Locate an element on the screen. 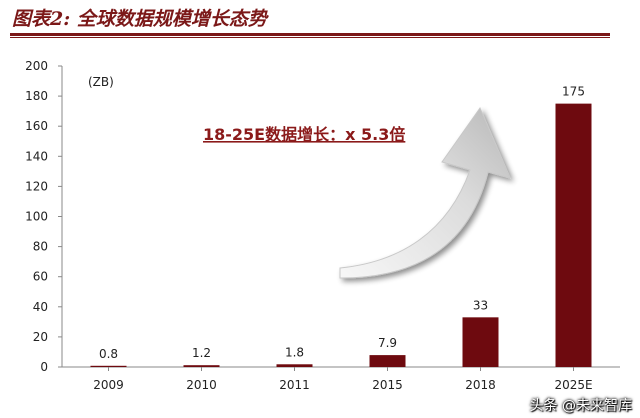 Image resolution: width=640 pixels, height=418 pixels. y-tick-label: 200 is located at coordinates (36, 66).